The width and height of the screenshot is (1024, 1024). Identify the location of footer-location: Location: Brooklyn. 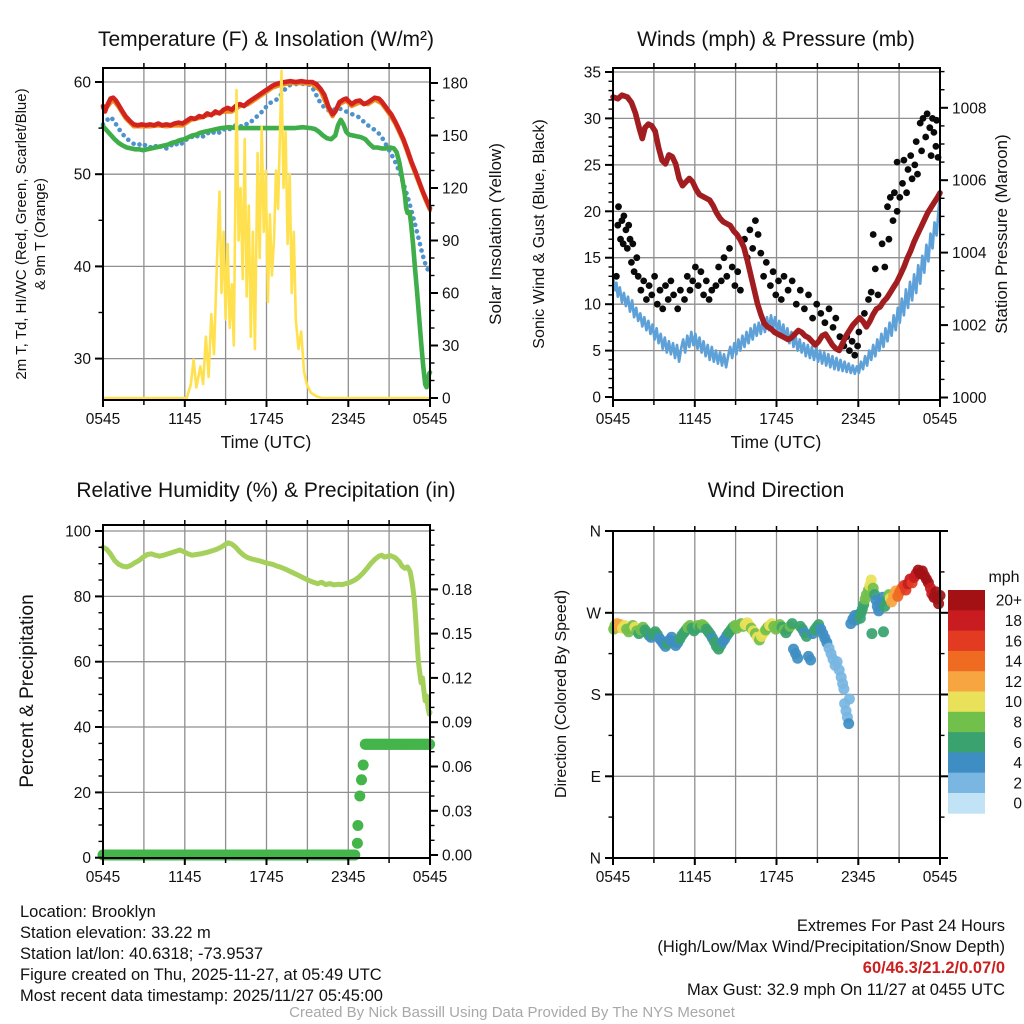
(88, 912).